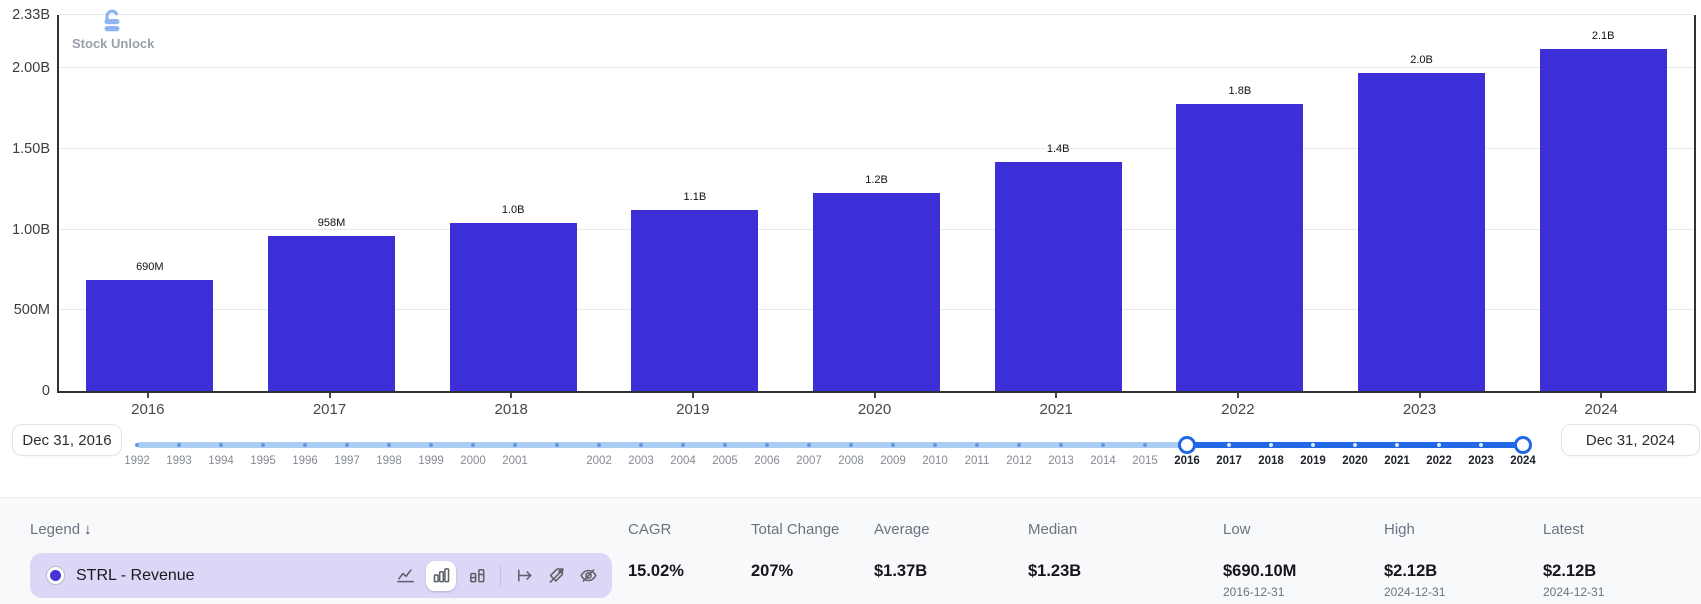  I want to click on sort-descending-icon: ↓, so click(88, 529).